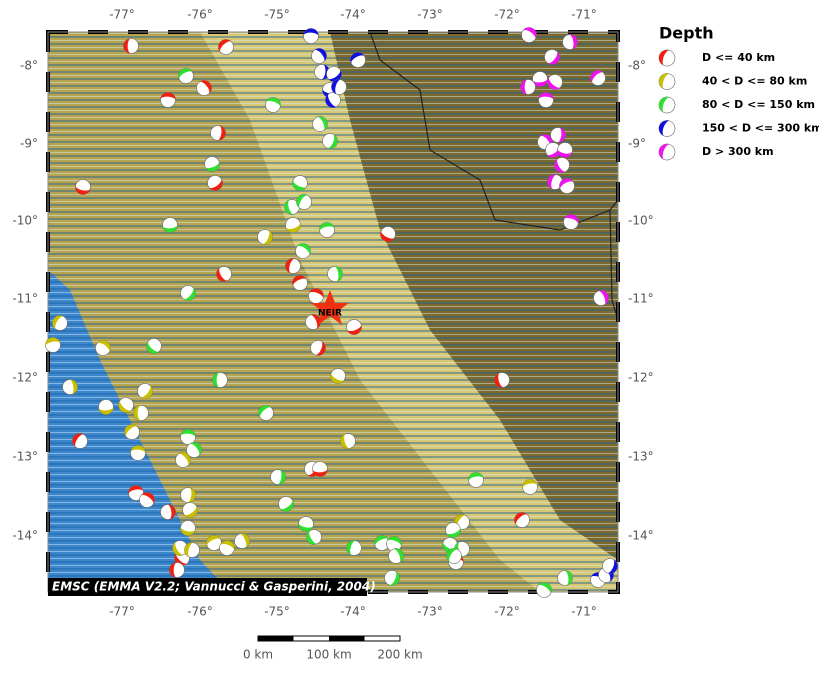 The width and height of the screenshot is (819, 674). Describe the element at coordinates (25, 299) in the screenshot. I see `y-tick-label: -11°` at that location.